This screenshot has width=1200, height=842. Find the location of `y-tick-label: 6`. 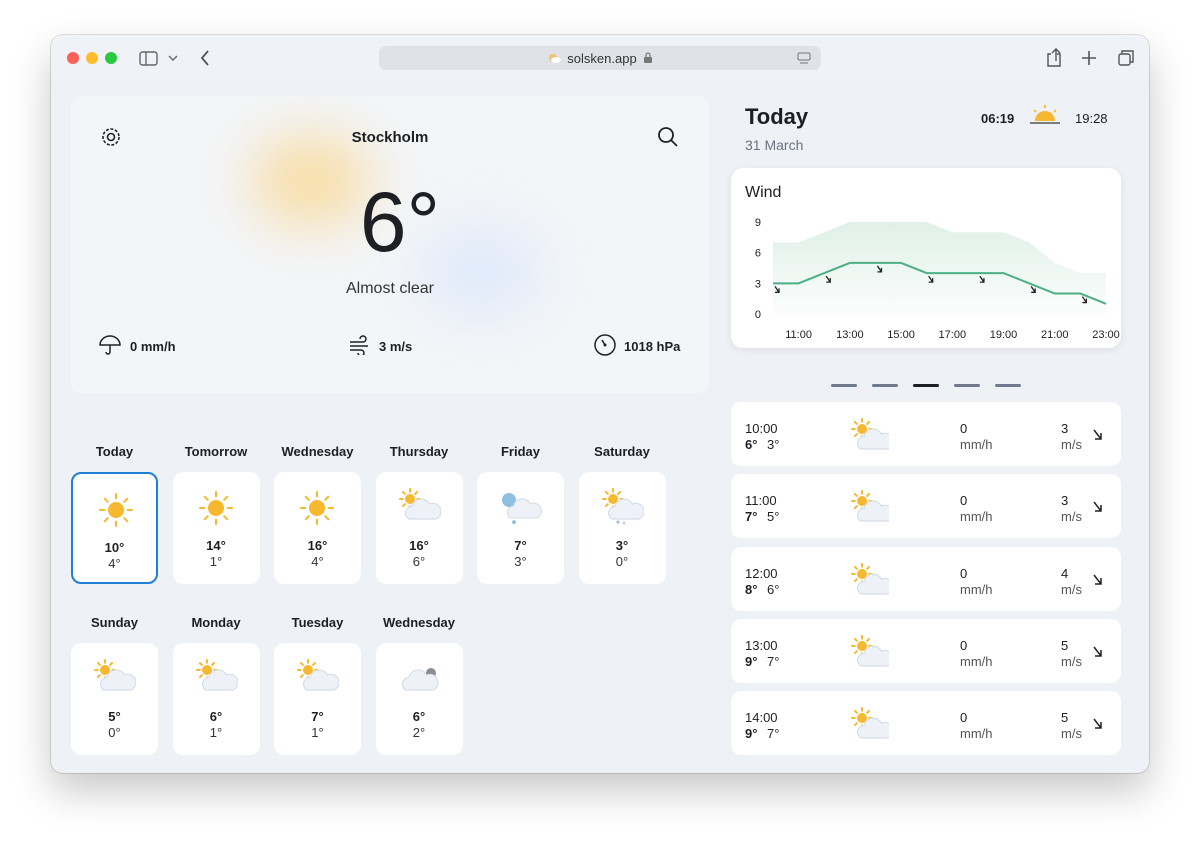

y-tick-label: 6 is located at coordinates (758, 254).